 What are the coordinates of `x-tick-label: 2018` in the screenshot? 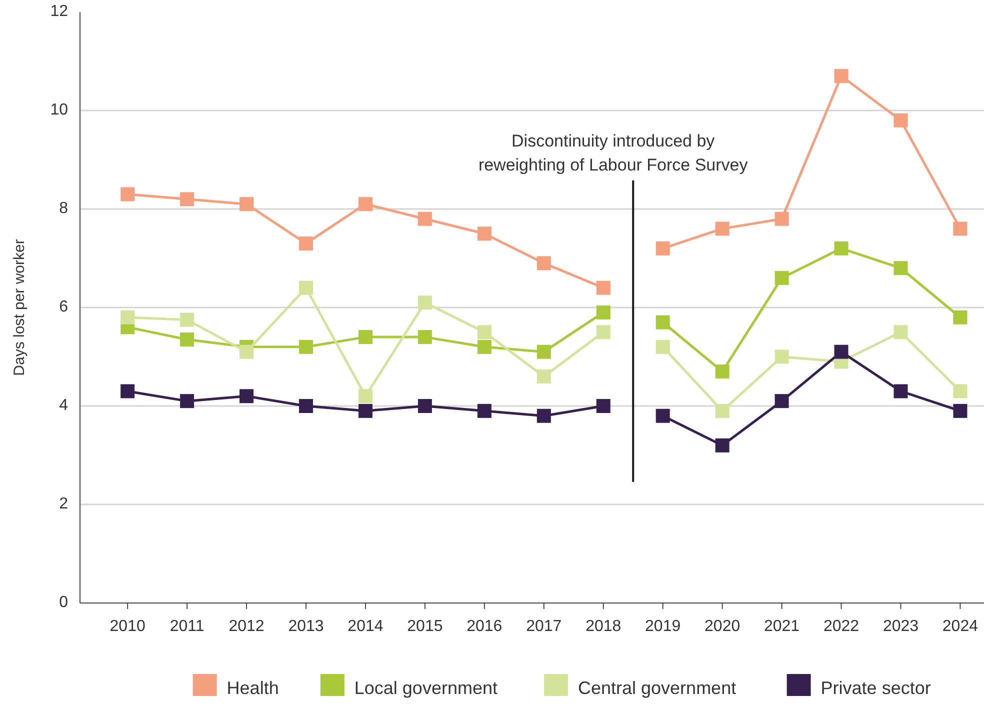 It's located at (604, 626).